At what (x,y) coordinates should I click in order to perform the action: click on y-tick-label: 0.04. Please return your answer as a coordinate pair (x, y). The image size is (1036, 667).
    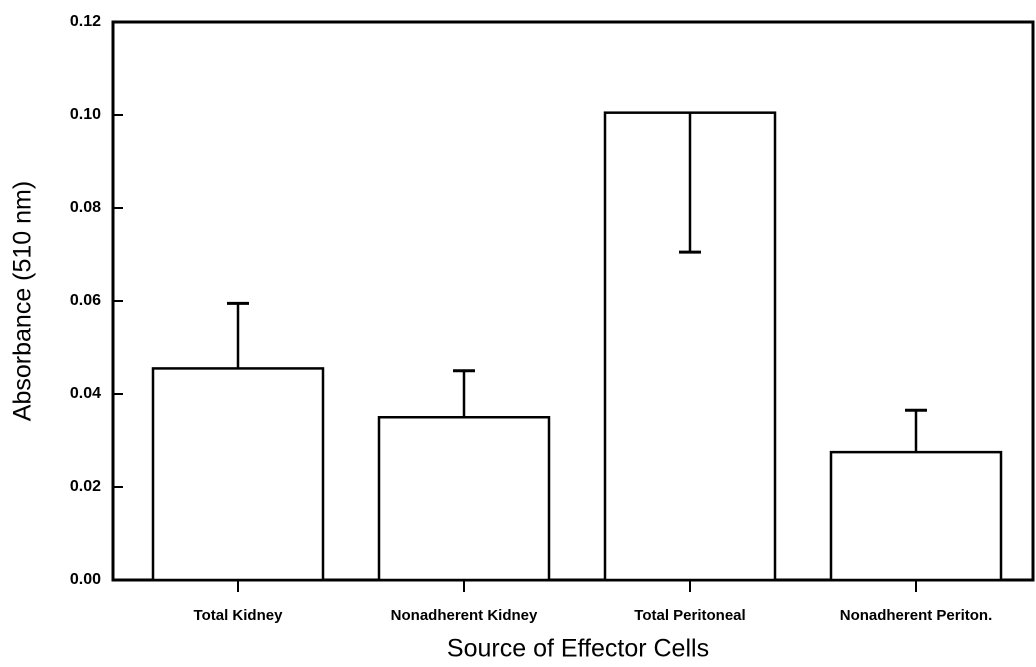
    Looking at the image, I should click on (85, 393).